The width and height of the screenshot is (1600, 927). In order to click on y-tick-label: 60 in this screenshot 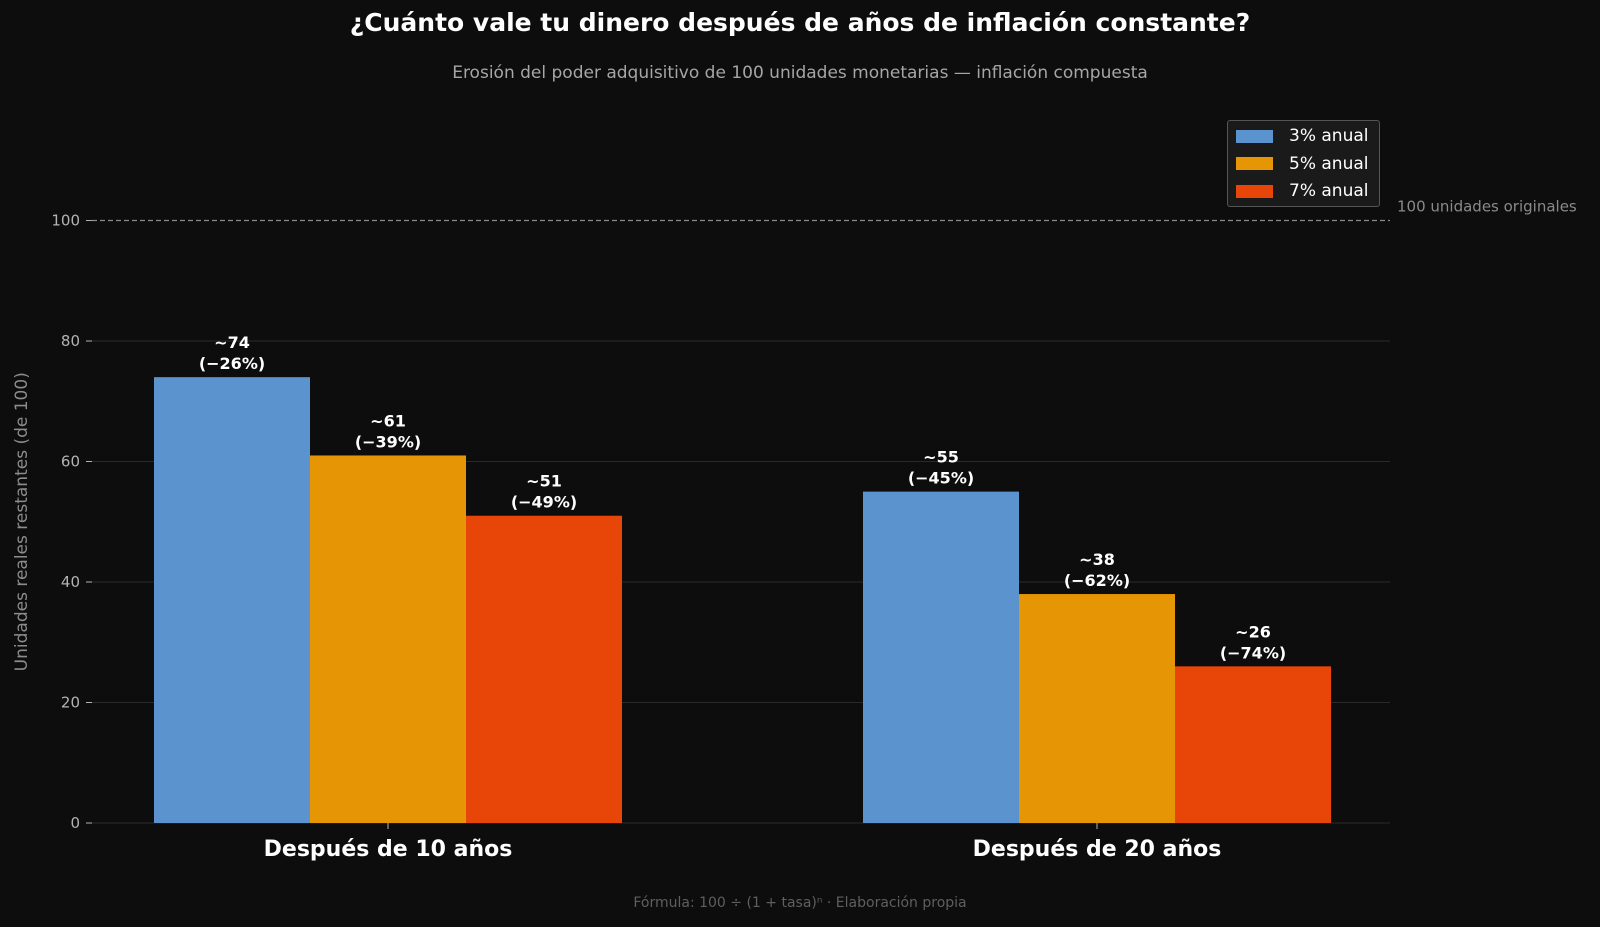, I will do `click(70, 462)`.